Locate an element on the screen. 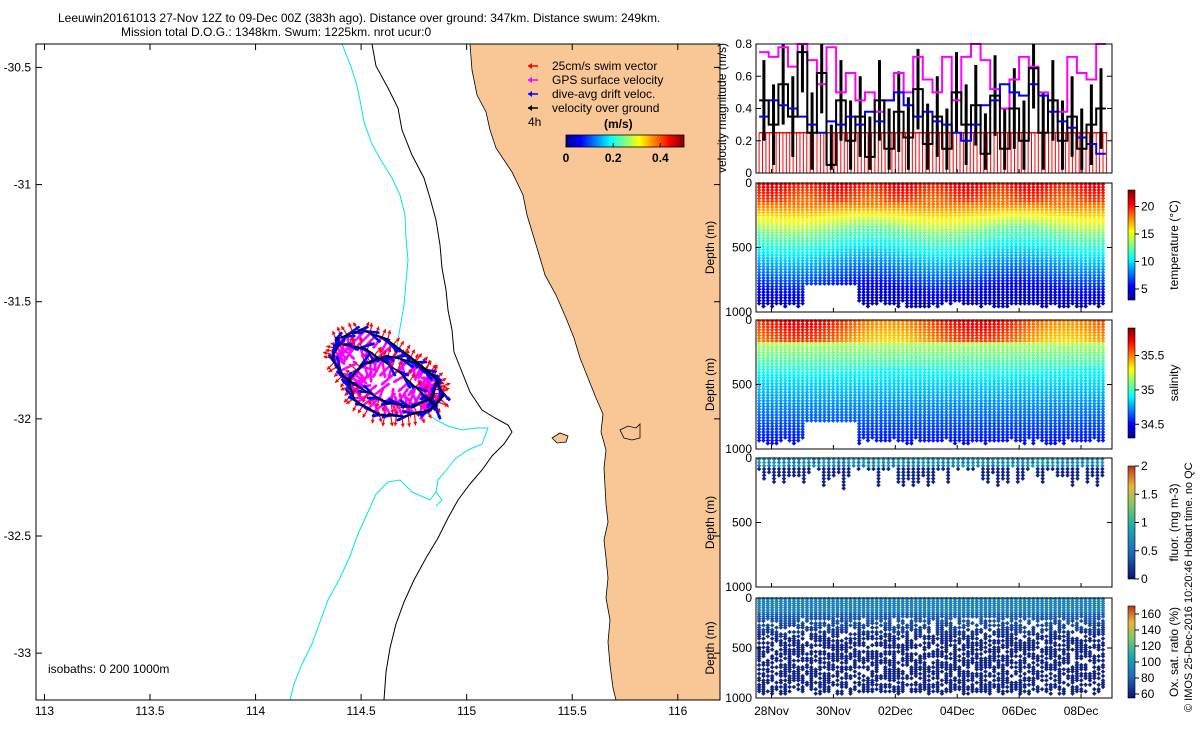  map-xtick-label: 116 is located at coordinates (677, 711).